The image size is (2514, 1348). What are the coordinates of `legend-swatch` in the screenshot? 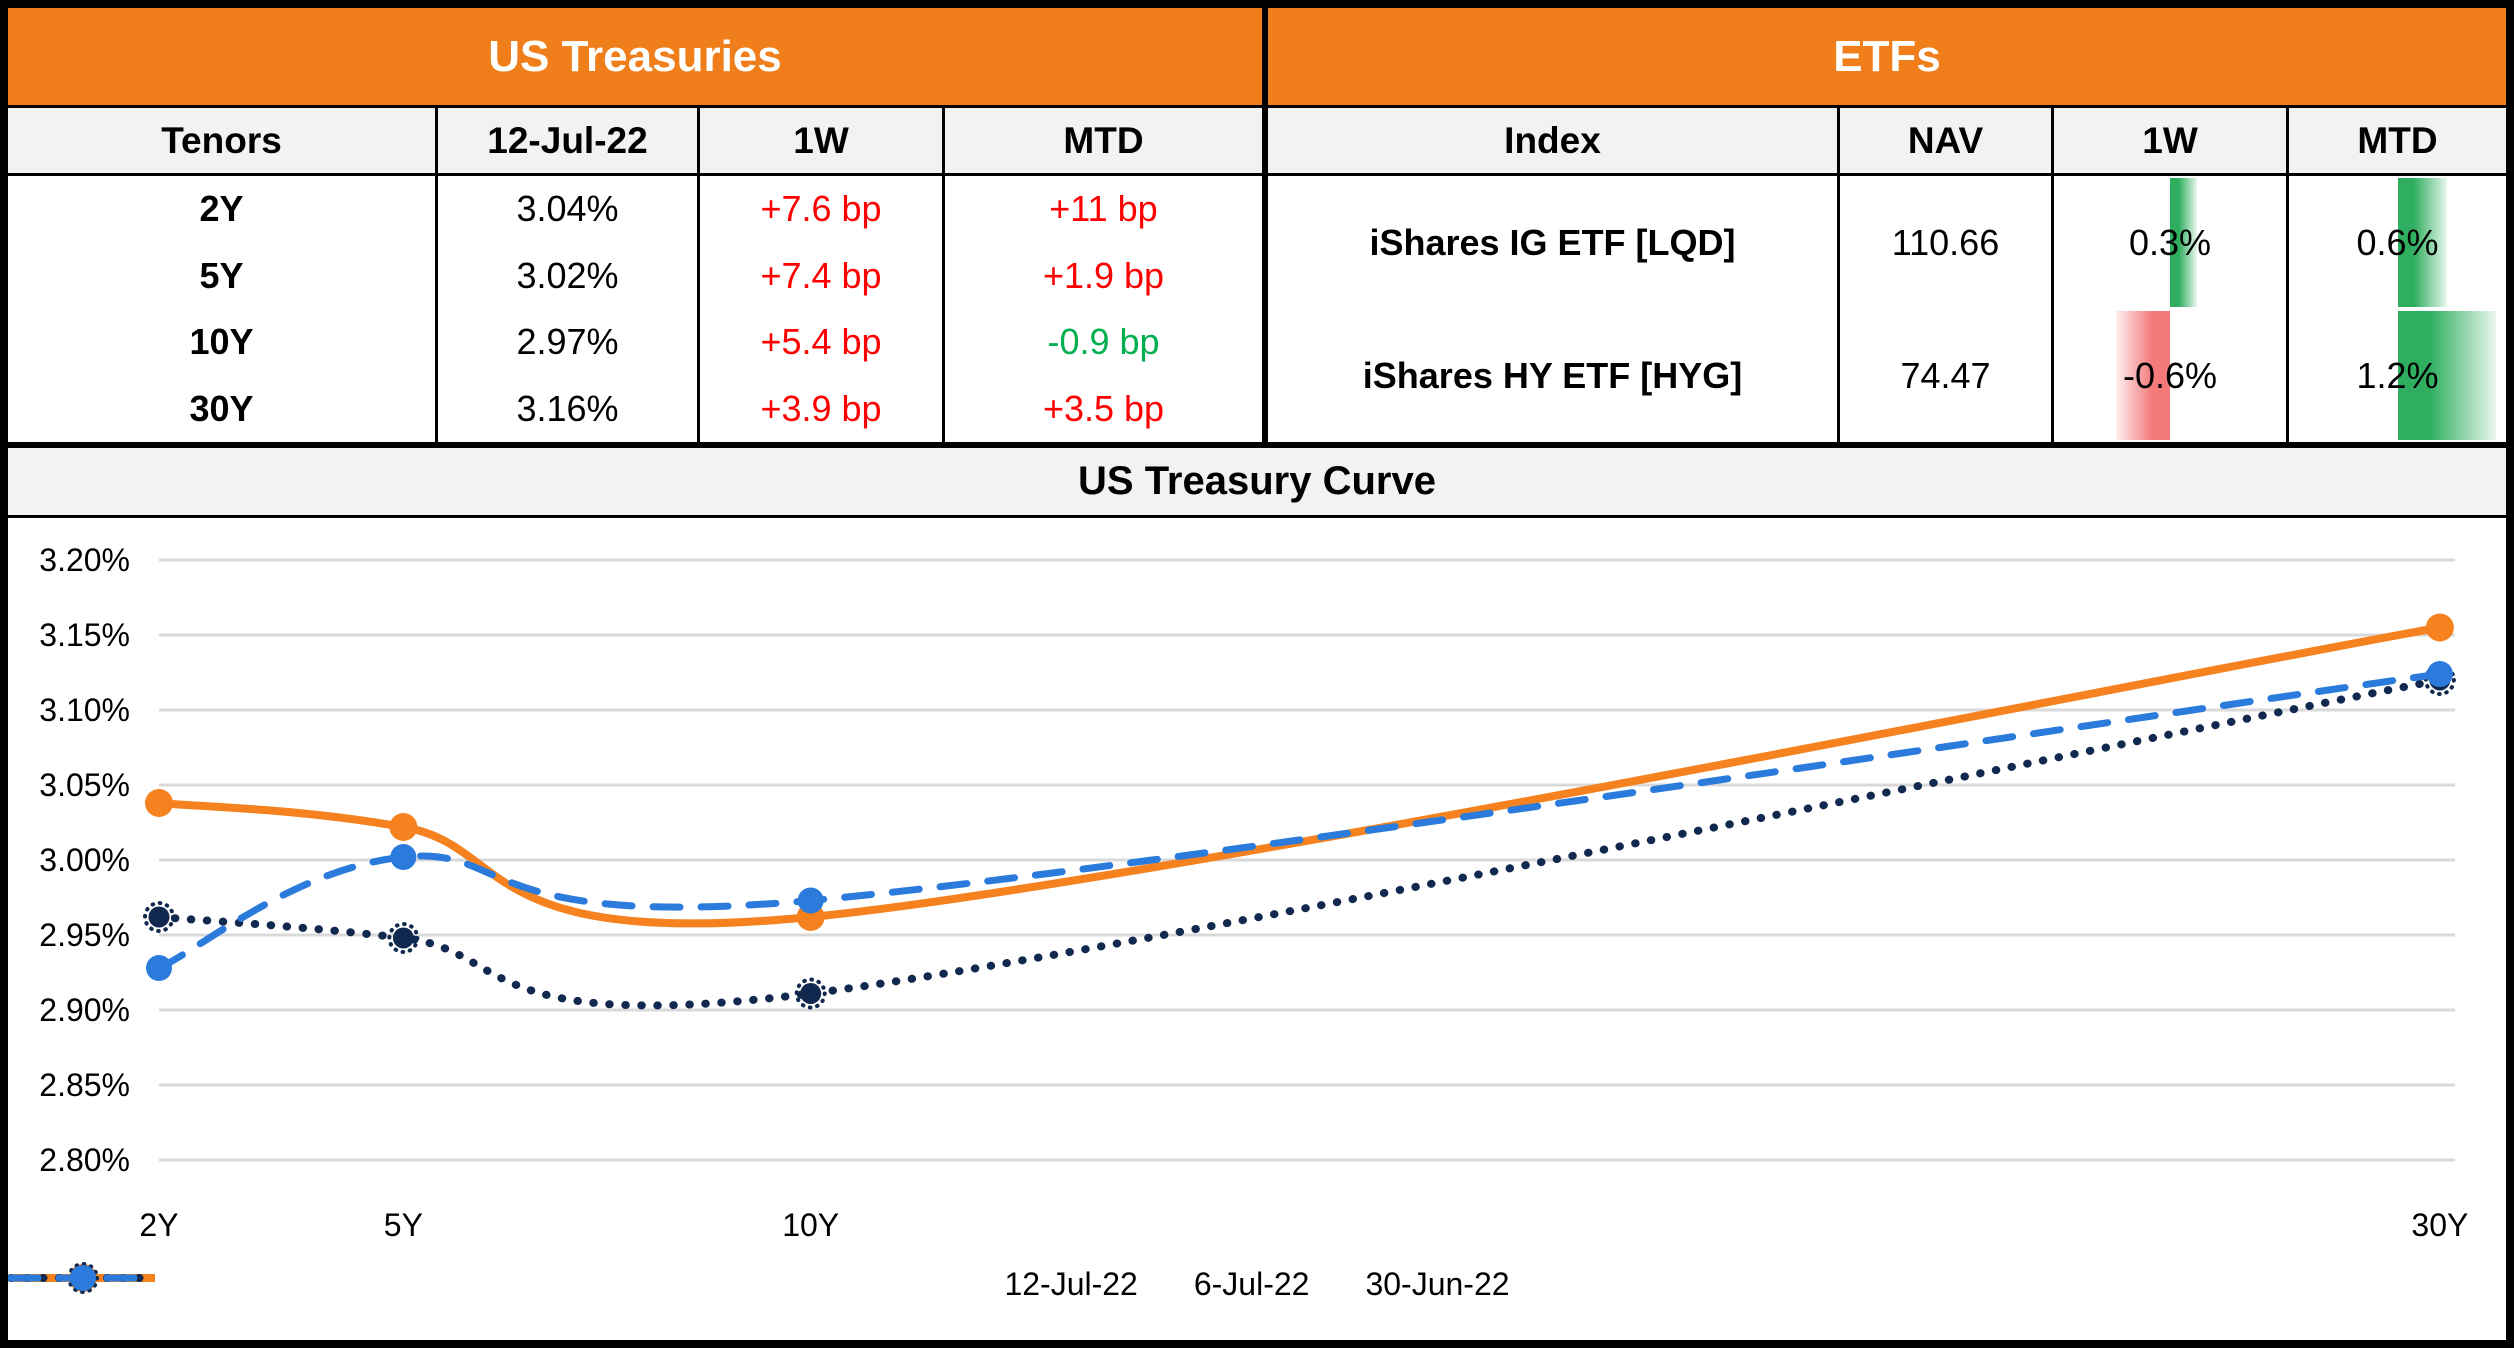 It's located at (83, 1278).